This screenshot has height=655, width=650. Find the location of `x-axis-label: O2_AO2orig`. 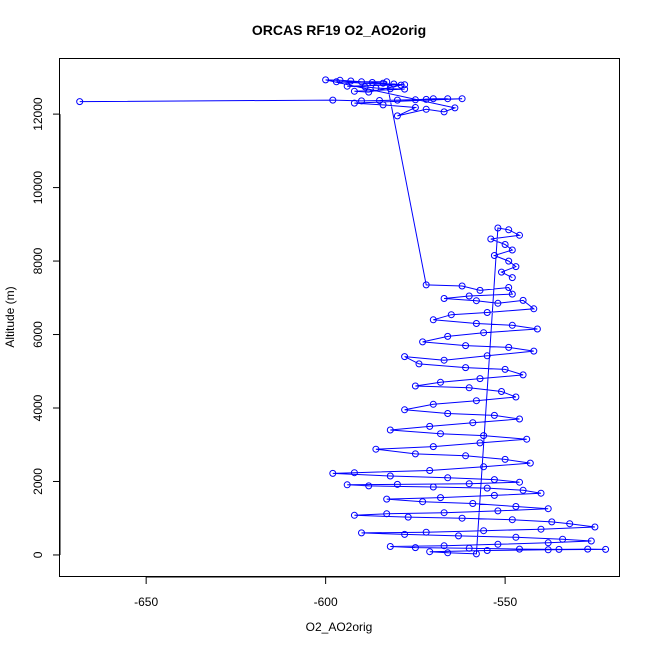

x-axis-label: O2_AO2orig is located at coordinates (339, 627).